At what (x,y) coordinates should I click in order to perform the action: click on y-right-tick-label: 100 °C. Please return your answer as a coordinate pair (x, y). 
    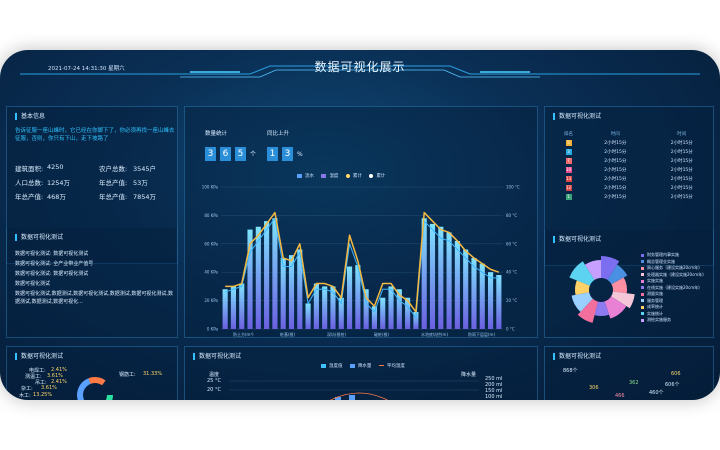
    Looking at the image, I should click on (513, 187).